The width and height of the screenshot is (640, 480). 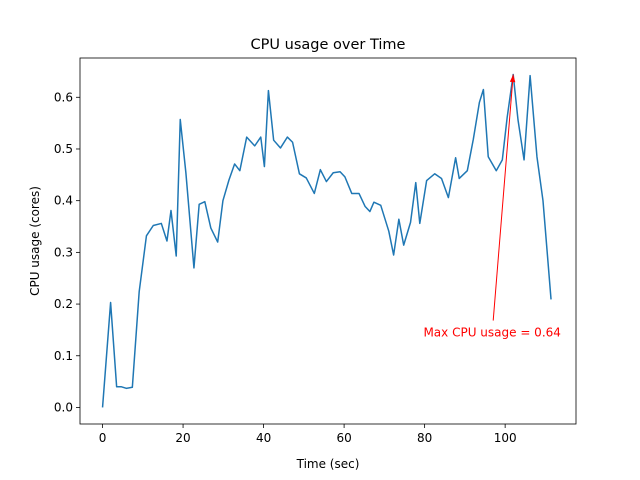 I want to click on x-tick-label: 20, so click(x=182, y=438).